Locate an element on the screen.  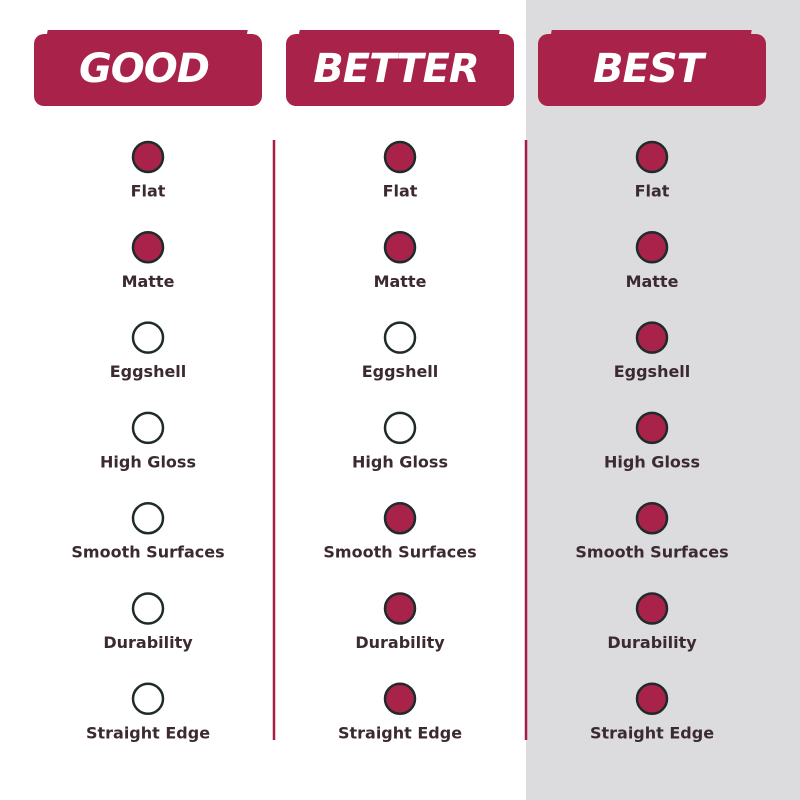
column-title: BEST is located at coordinates (650, 69).